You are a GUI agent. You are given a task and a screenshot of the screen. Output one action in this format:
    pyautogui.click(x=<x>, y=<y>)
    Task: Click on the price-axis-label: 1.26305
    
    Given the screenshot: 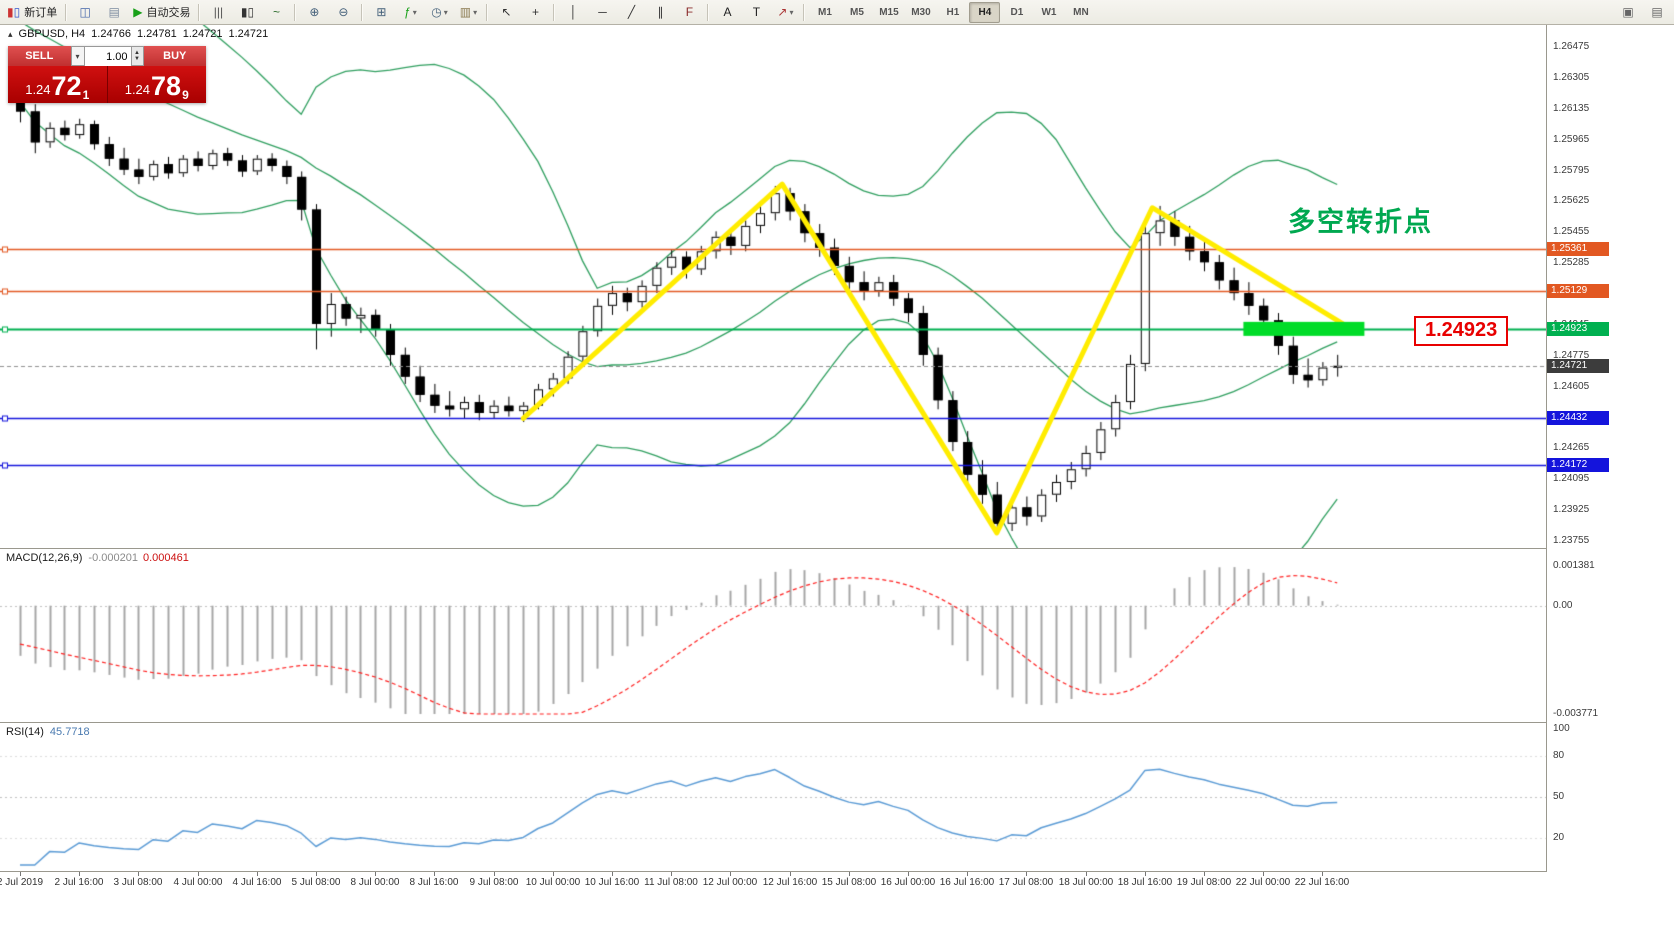 What is the action you would take?
    pyautogui.click(x=1571, y=77)
    